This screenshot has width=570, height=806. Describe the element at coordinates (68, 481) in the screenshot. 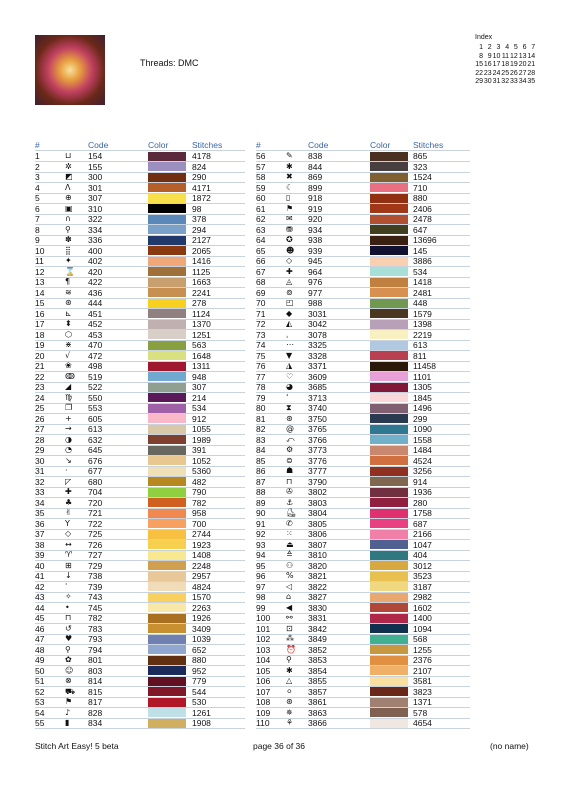

I see `row-symbol: ◸` at that location.